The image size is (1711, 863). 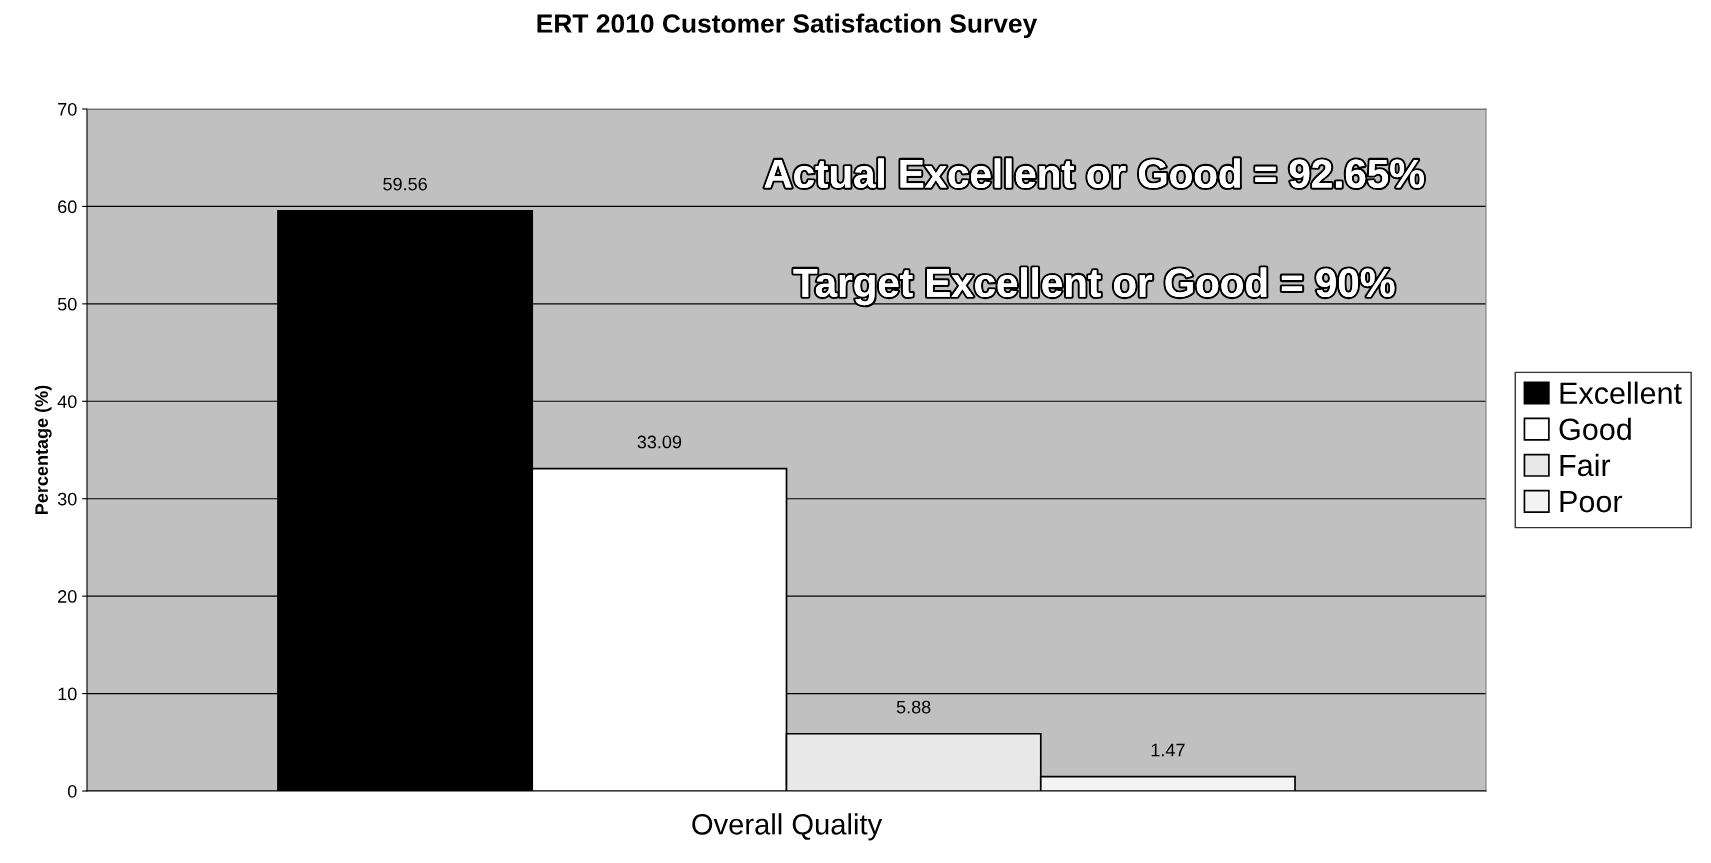 I want to click on y-tick-label: 60, so click(x=67, y=207).